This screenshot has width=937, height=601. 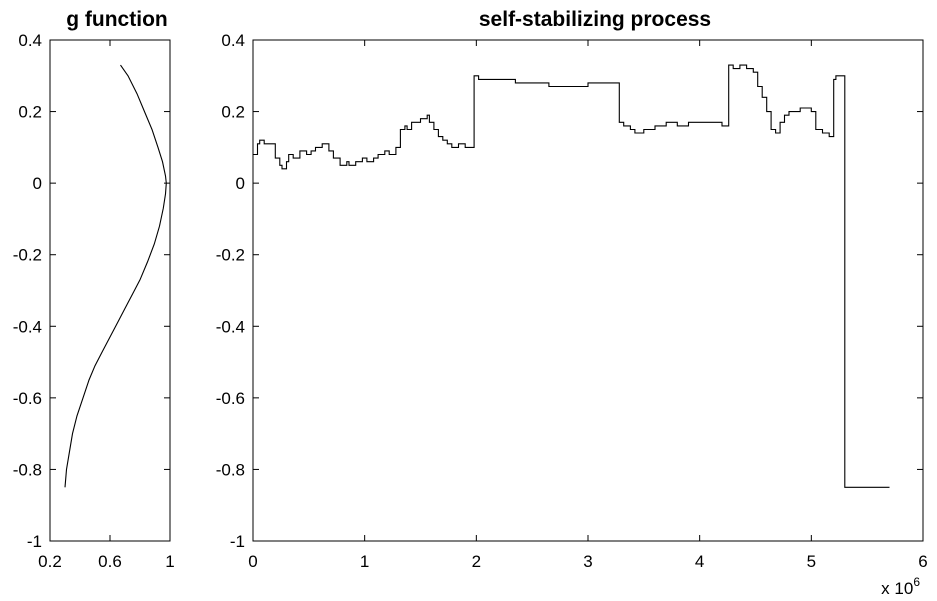 I want to click on g-function-plot-frame, so click(x=110, y=290).